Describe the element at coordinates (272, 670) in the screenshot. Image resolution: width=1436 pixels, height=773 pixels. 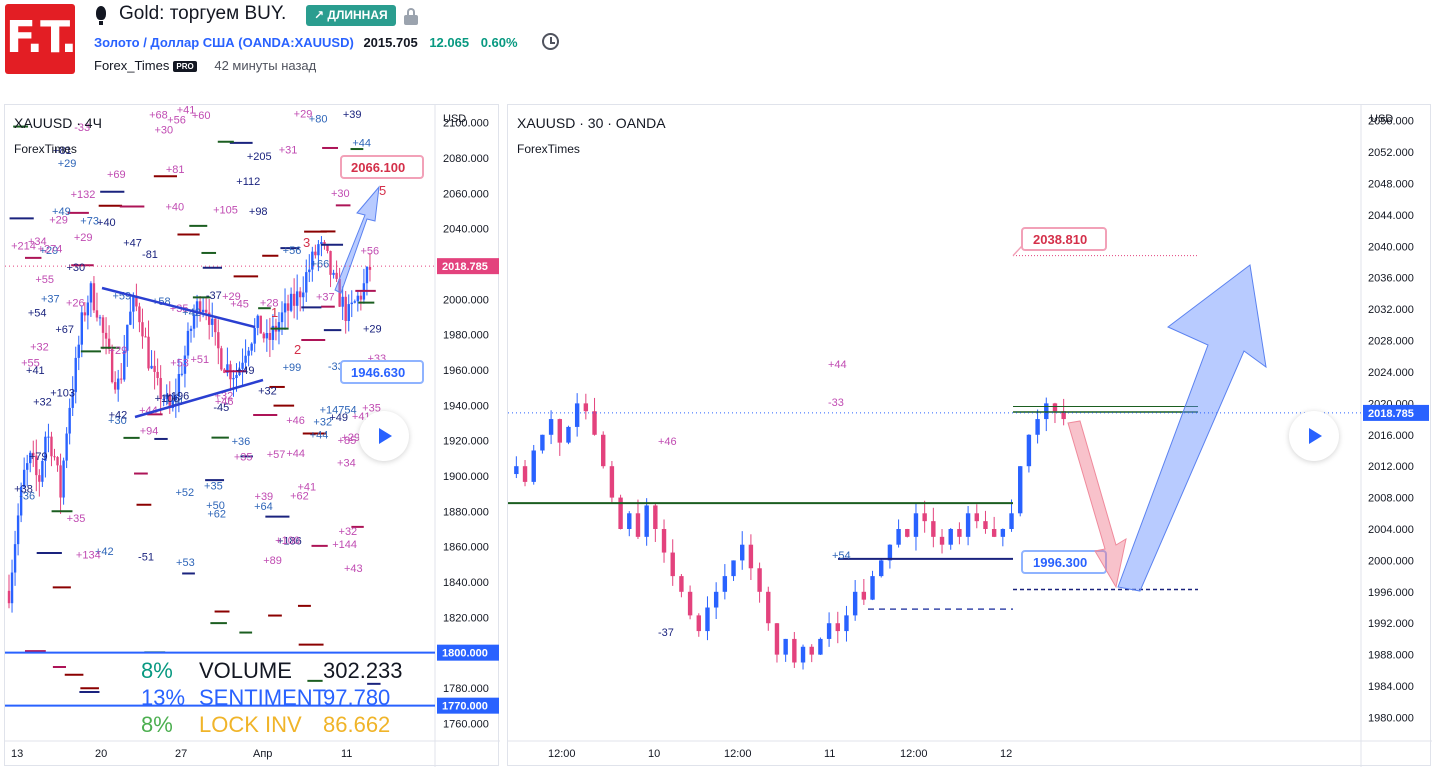
I see `stat-volume: 8% VOLUME 302.233` at that location.